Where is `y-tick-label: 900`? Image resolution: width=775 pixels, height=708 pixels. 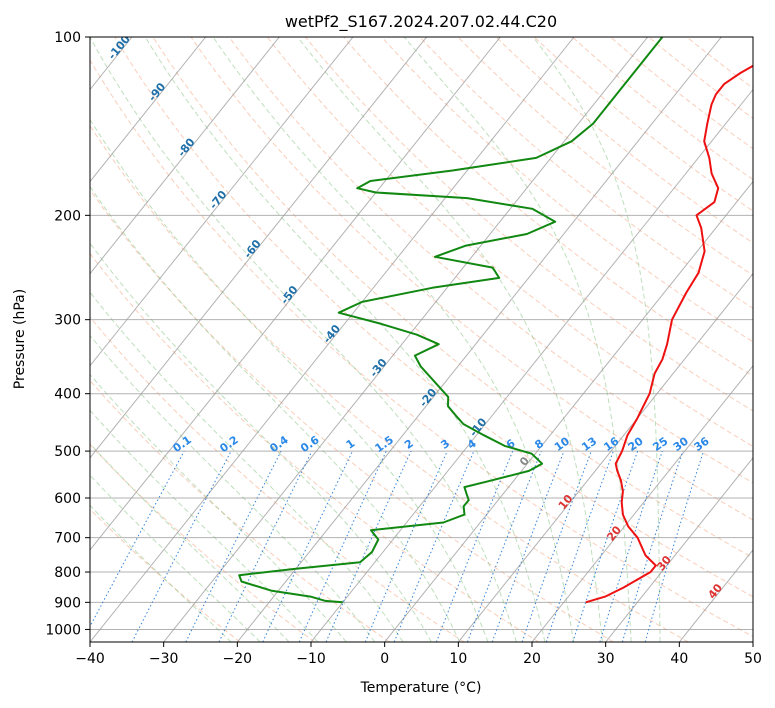 y-tick-label: 900 is located at coordinates (67, 603).